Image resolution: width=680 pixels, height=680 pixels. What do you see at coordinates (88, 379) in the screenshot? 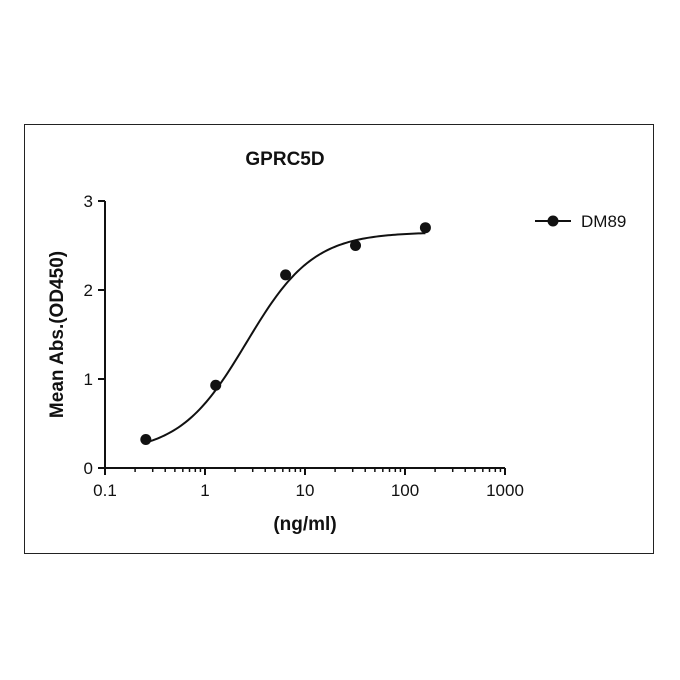
I see `y-tick-label: 1` at bounding box center [88, 379].